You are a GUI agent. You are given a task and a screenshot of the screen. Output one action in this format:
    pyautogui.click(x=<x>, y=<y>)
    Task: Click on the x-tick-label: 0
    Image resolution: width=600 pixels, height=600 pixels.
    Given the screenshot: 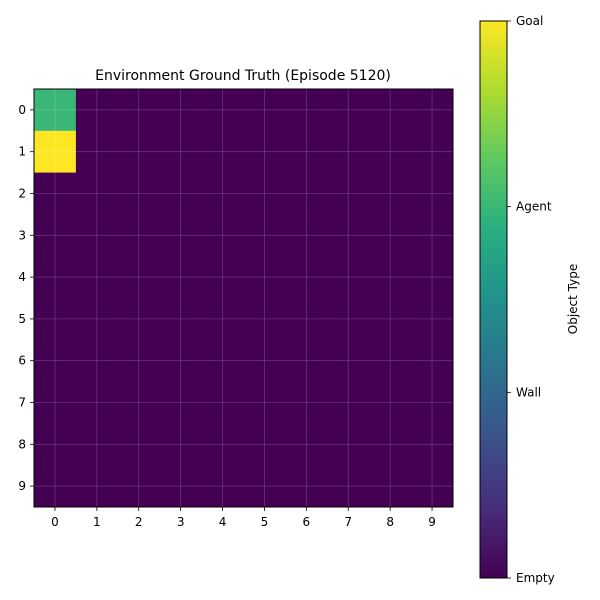 What is the action you would take?
    pyautogui.click(x=55, y=522)
    